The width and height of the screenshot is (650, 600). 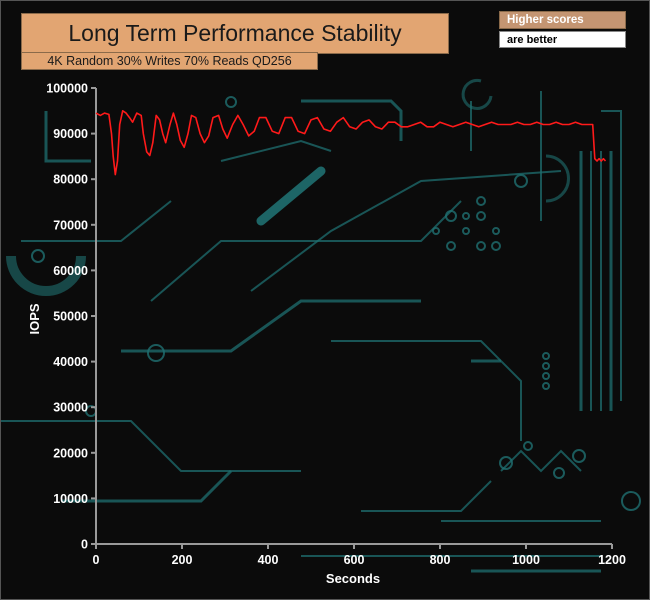 What do you see at coordinates (70, 225) in the screenshot?
I see `y-tick-label: 70000` at bounding box center [70, 225].